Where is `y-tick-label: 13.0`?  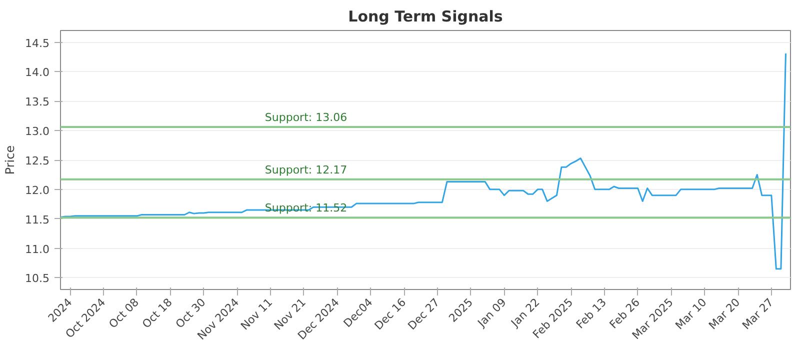
y-tick-label: 13.0 is located at coordinates (37, 131).